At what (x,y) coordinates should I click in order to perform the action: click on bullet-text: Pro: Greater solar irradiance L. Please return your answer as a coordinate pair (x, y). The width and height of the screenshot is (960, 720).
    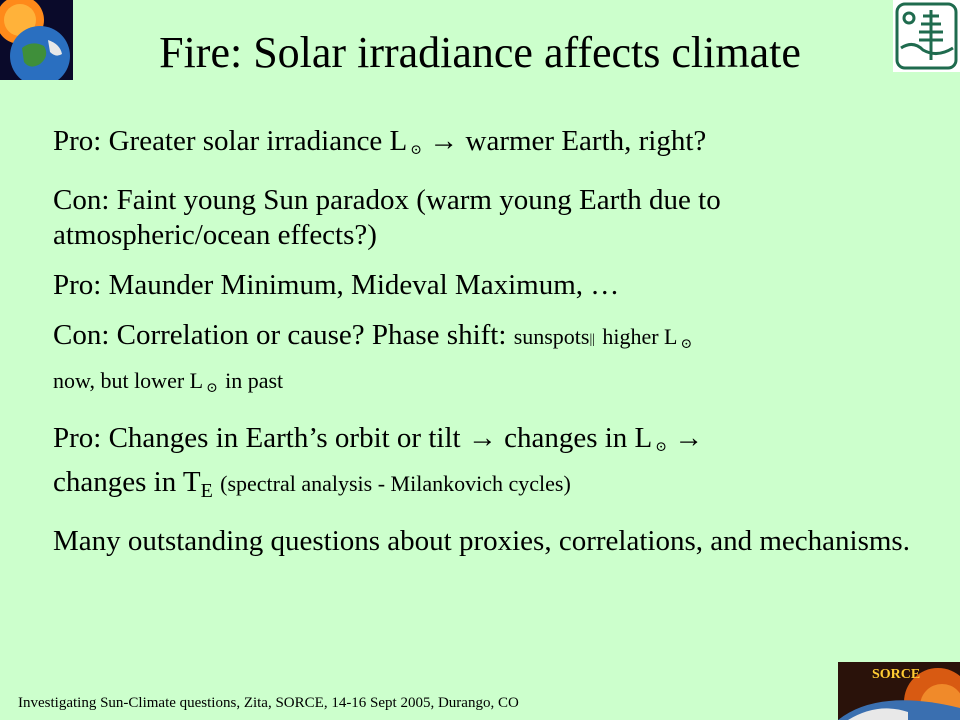
    Looking at the image, I should click on (230, 141).